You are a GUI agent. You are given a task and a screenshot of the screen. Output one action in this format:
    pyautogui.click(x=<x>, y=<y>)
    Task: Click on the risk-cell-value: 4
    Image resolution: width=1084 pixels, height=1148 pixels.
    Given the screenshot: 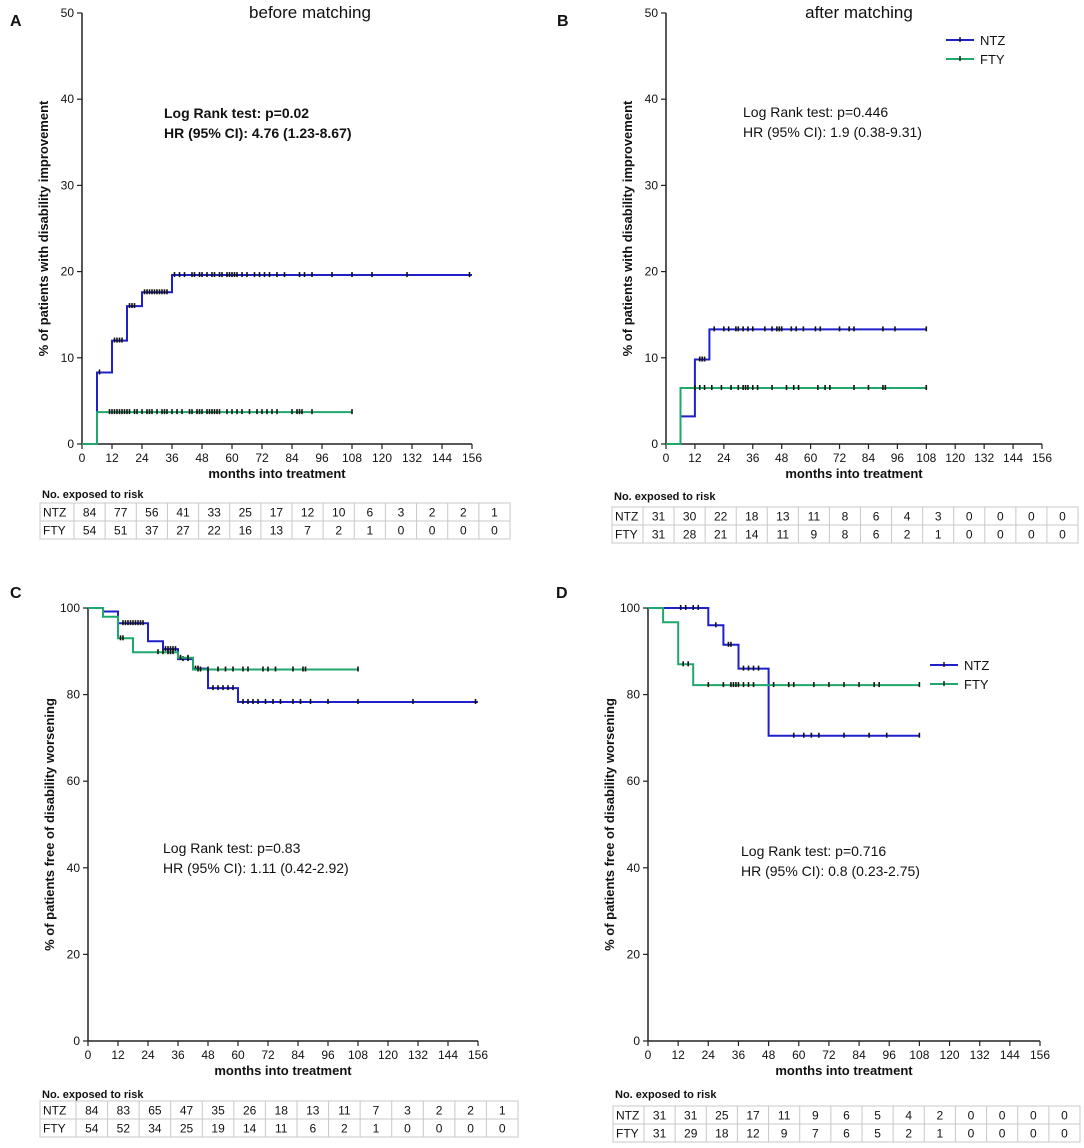 What is the action you would take?
    pyautogui.click(x=908, y=1116)
    